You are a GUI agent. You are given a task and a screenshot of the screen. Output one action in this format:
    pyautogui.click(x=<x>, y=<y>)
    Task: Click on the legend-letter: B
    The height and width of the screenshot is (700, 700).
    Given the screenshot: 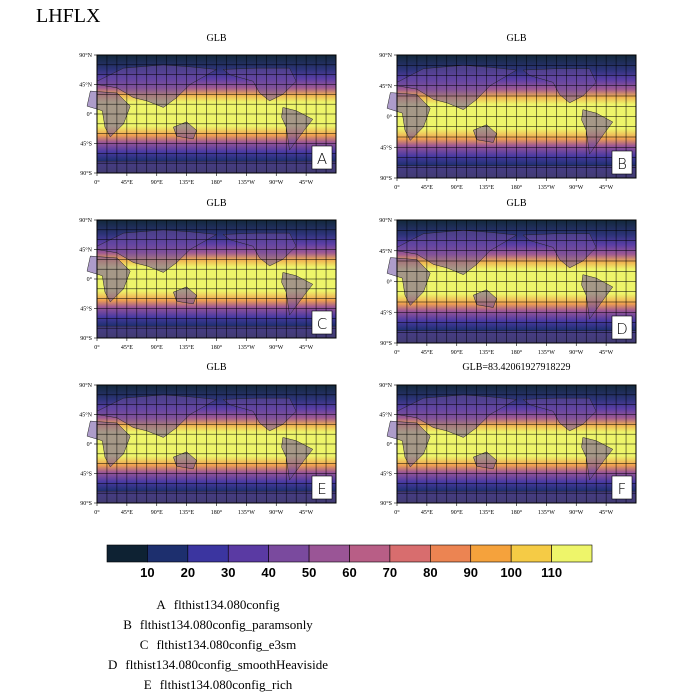 What is the action you would take?
    pyautogui.click(x=127, y=624)
    